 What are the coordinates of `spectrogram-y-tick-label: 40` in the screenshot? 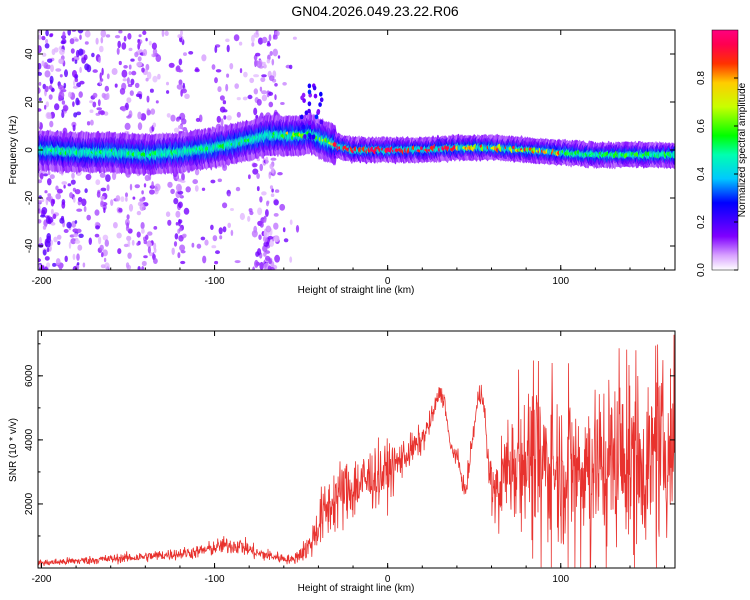 It's located at (29, 54).